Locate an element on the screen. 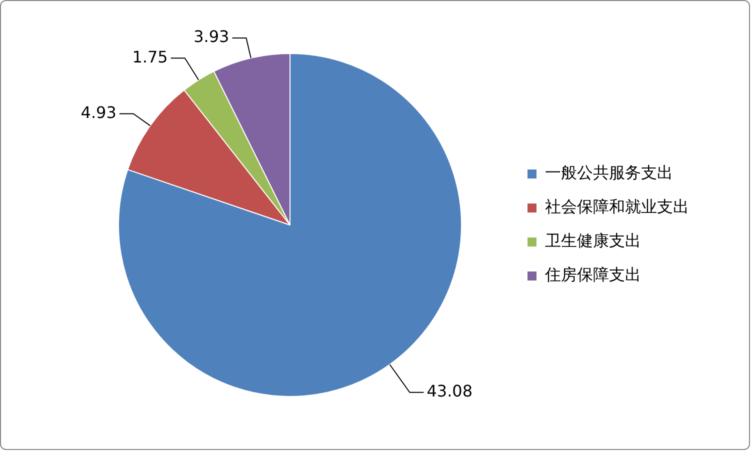 The width and height of the screenshot is (752, 452). legend-label: 一般公共服务支出 is located at coordinates (609, 172).